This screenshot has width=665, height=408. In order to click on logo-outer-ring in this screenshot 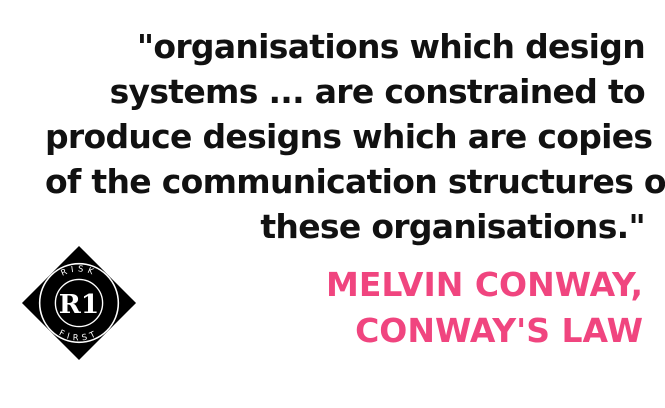, I will do `click(79, 303)`.